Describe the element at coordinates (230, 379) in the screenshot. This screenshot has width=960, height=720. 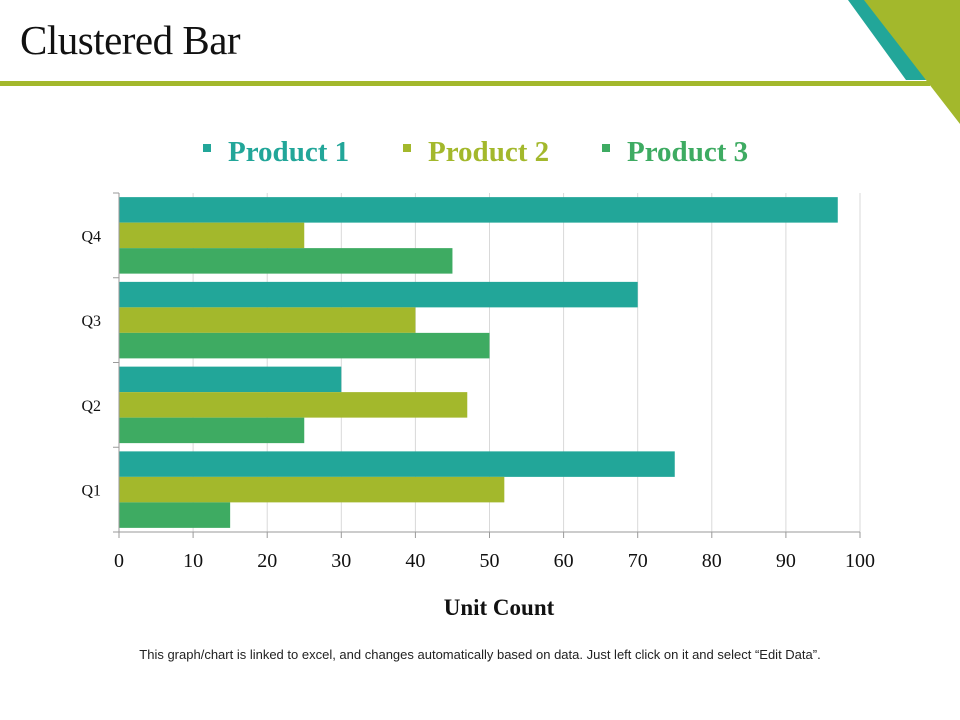
I see `bar-product-1-q2` at that location.